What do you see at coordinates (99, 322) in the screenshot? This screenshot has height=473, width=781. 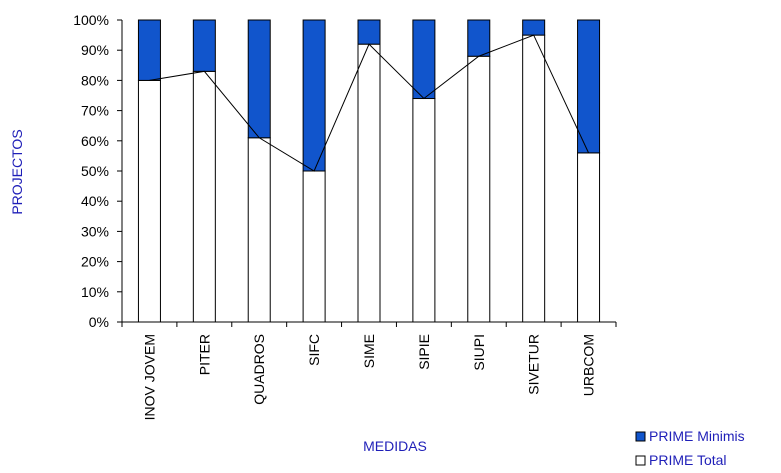 I see `y-tick-label: 0%` at bounding box center [99, 322].